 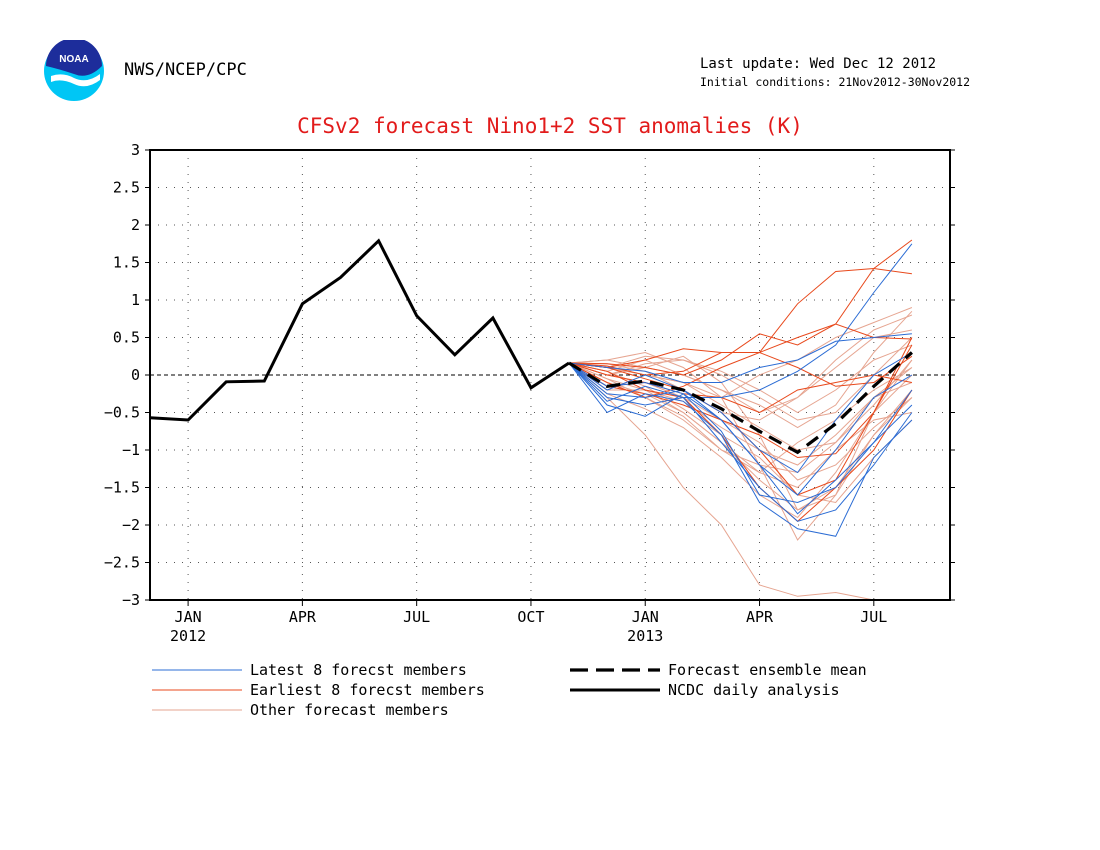 What do you see at coordinates (73, 59) in the screenshot?
I see `noaa-logo-text: NOAA` at bounding box center [73, 59].